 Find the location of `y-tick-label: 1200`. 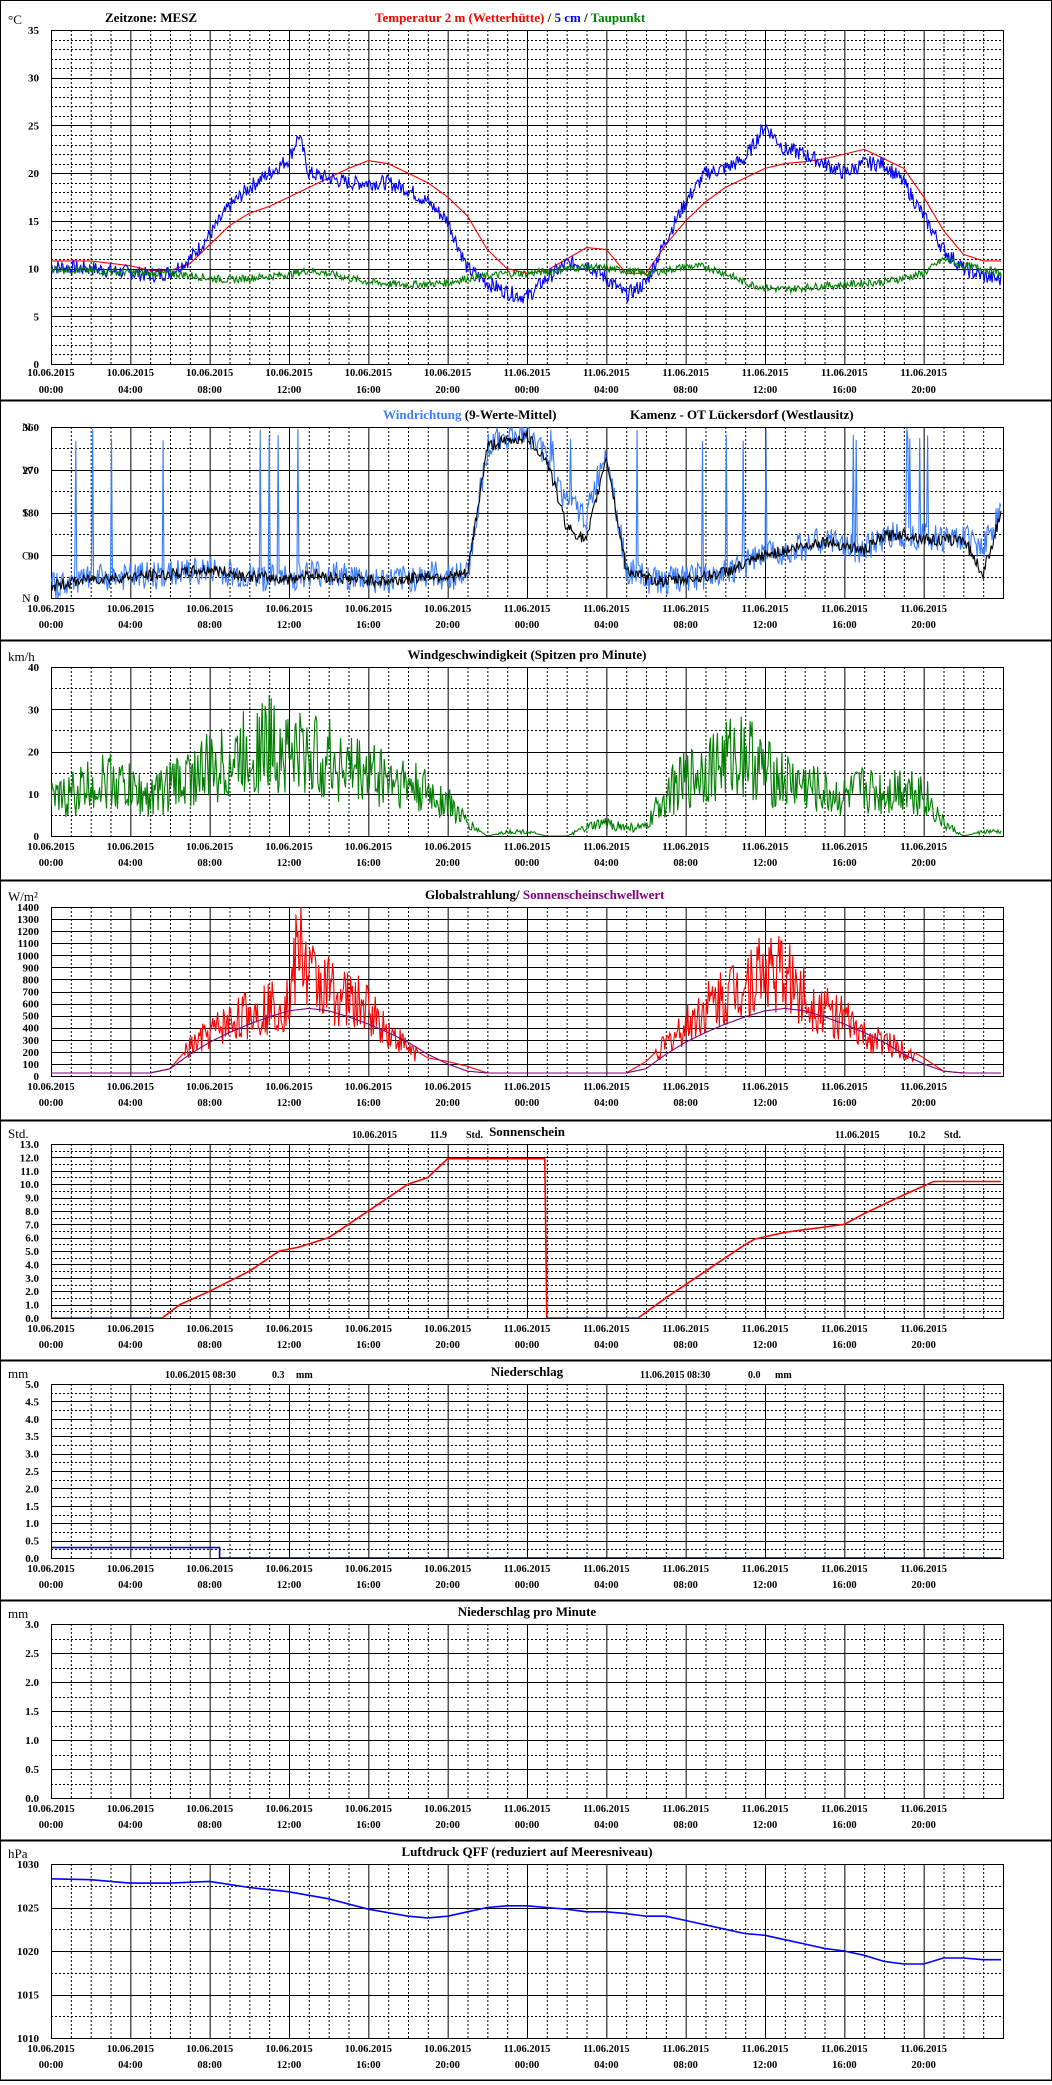

y-tick-label: 1200 is located at coordinates (28, 932).